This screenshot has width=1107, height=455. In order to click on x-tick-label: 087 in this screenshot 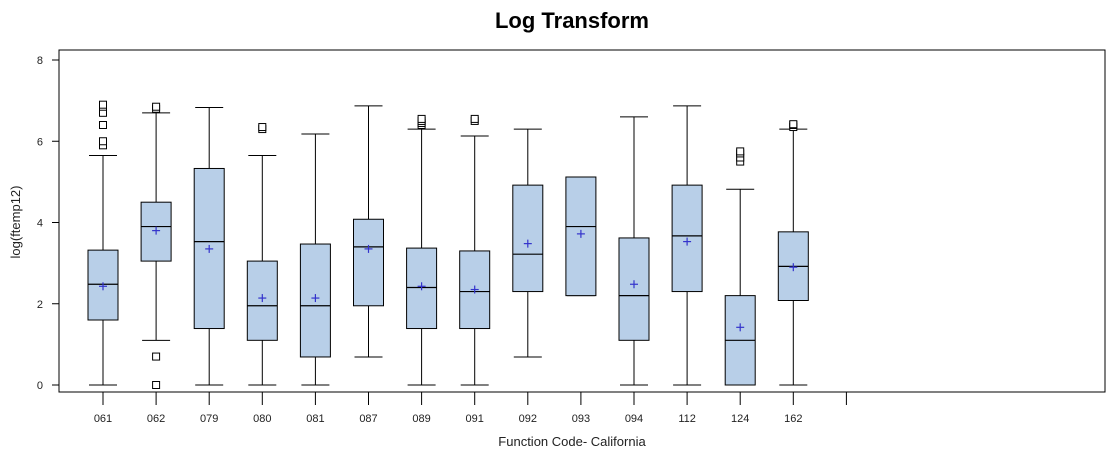, I will do `click(368, 419)`.